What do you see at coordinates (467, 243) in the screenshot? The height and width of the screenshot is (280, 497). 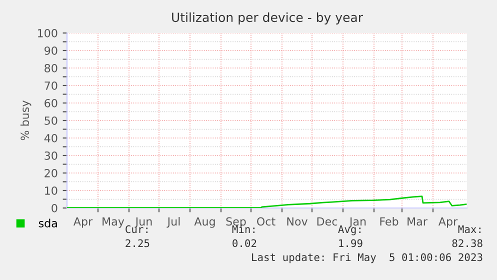 I see `text: 82.38` at bounding box center [467, 243].